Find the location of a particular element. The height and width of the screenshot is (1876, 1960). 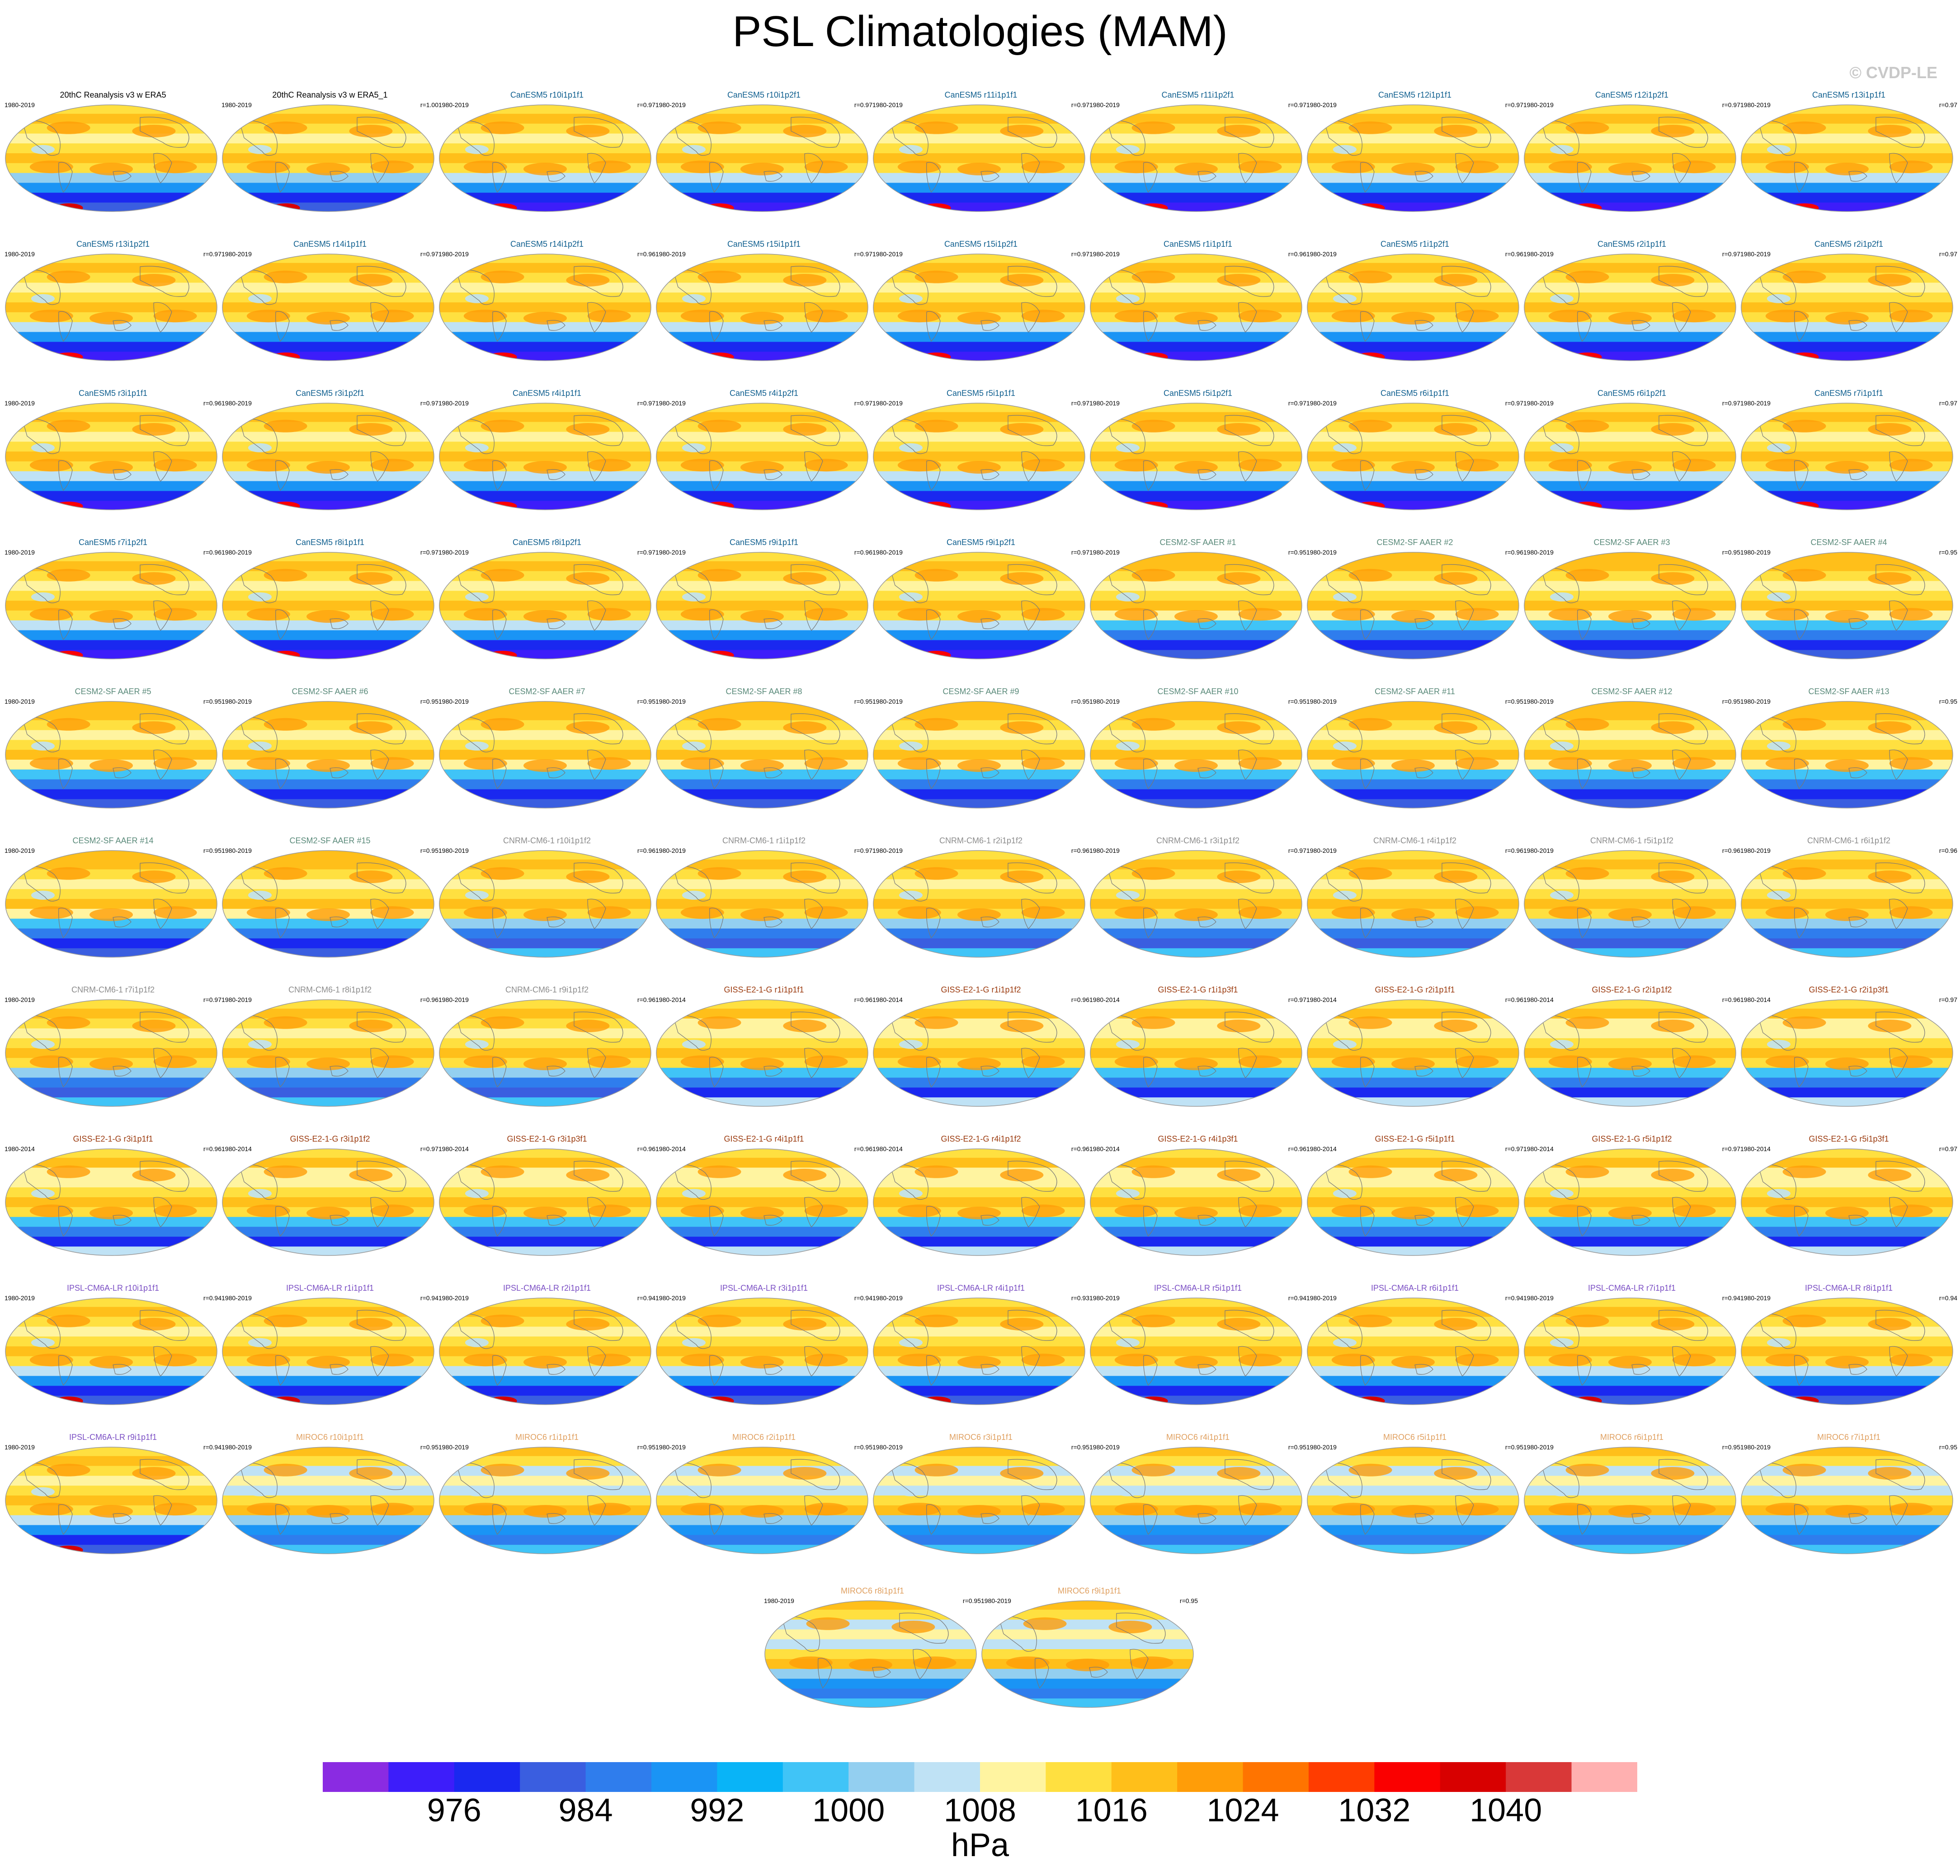

map-panel: GISS-E2-1-G r2i1p1f2 1980-2014 r=0.96 is located at coordinates (1631, 1059).